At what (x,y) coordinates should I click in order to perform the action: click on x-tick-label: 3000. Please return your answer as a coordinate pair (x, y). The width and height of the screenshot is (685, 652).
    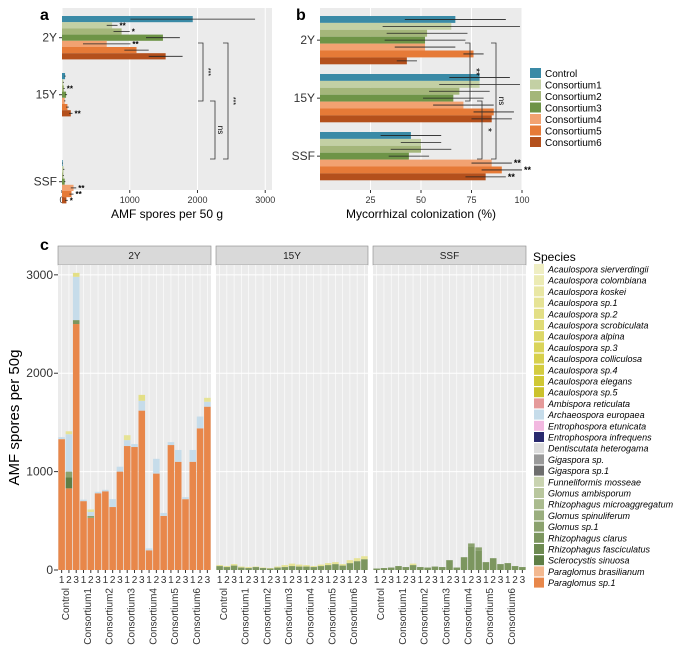
    Looking at the image, I should click on (265, 200).